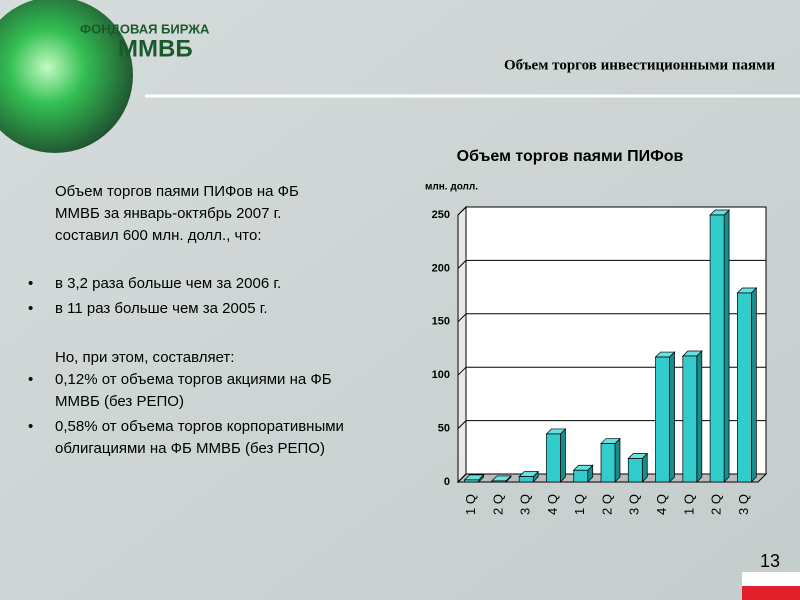 Image resolution: width=800 pixels, height=600 pixels. What do you see at coordinates (168, 213) in the screenshot?
I see `intro-line: ММВБ за январь-октябрь 2007 г.` at bounding box center [168, 213].